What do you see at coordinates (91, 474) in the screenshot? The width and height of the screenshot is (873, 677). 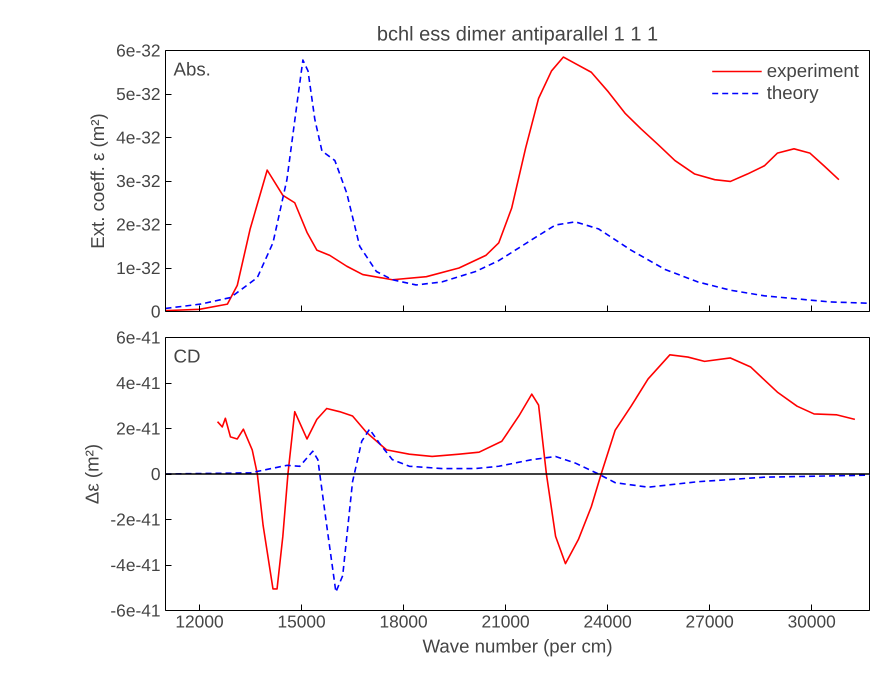 I see `y-axis-title: Δε (m²)` at bounding box center [91, 474].